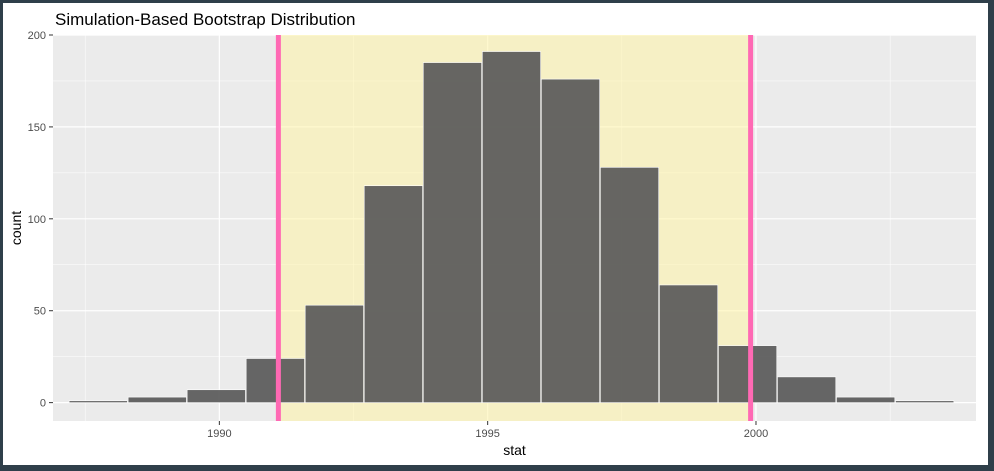 The height and width of the screenshot is (471, 994). What do you see at coordinates (16, 228) in the screenshot?
I see `y-axis-title: count` at bounding box center [16, 228].